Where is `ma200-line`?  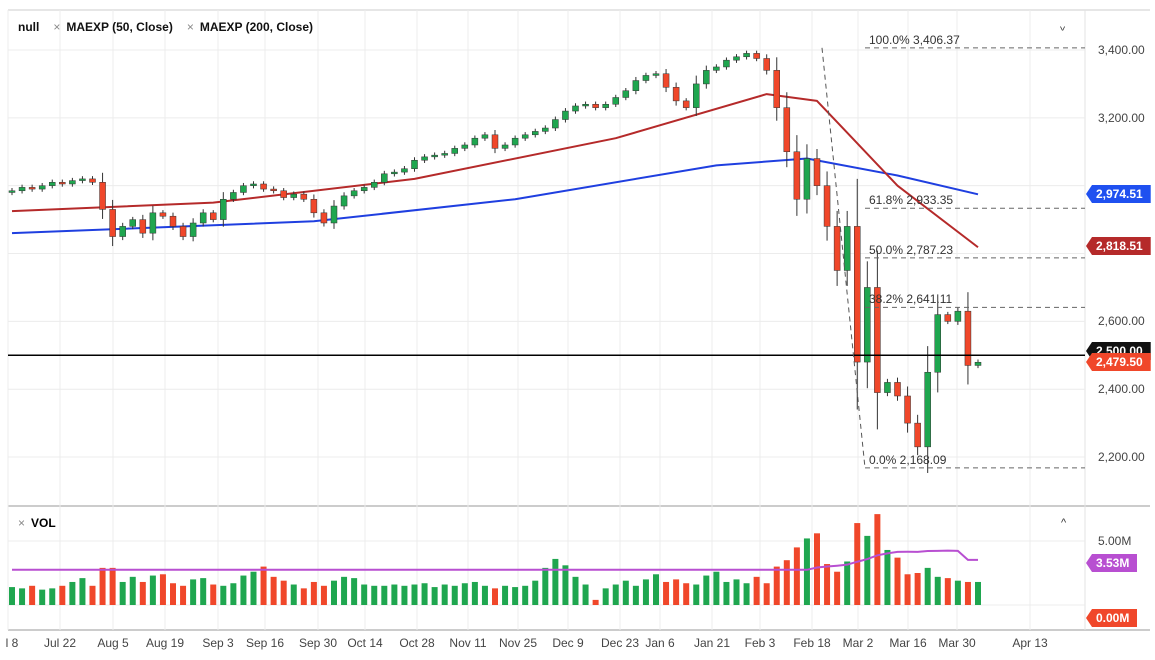 ma200-line is located at coordinates (495, 196).